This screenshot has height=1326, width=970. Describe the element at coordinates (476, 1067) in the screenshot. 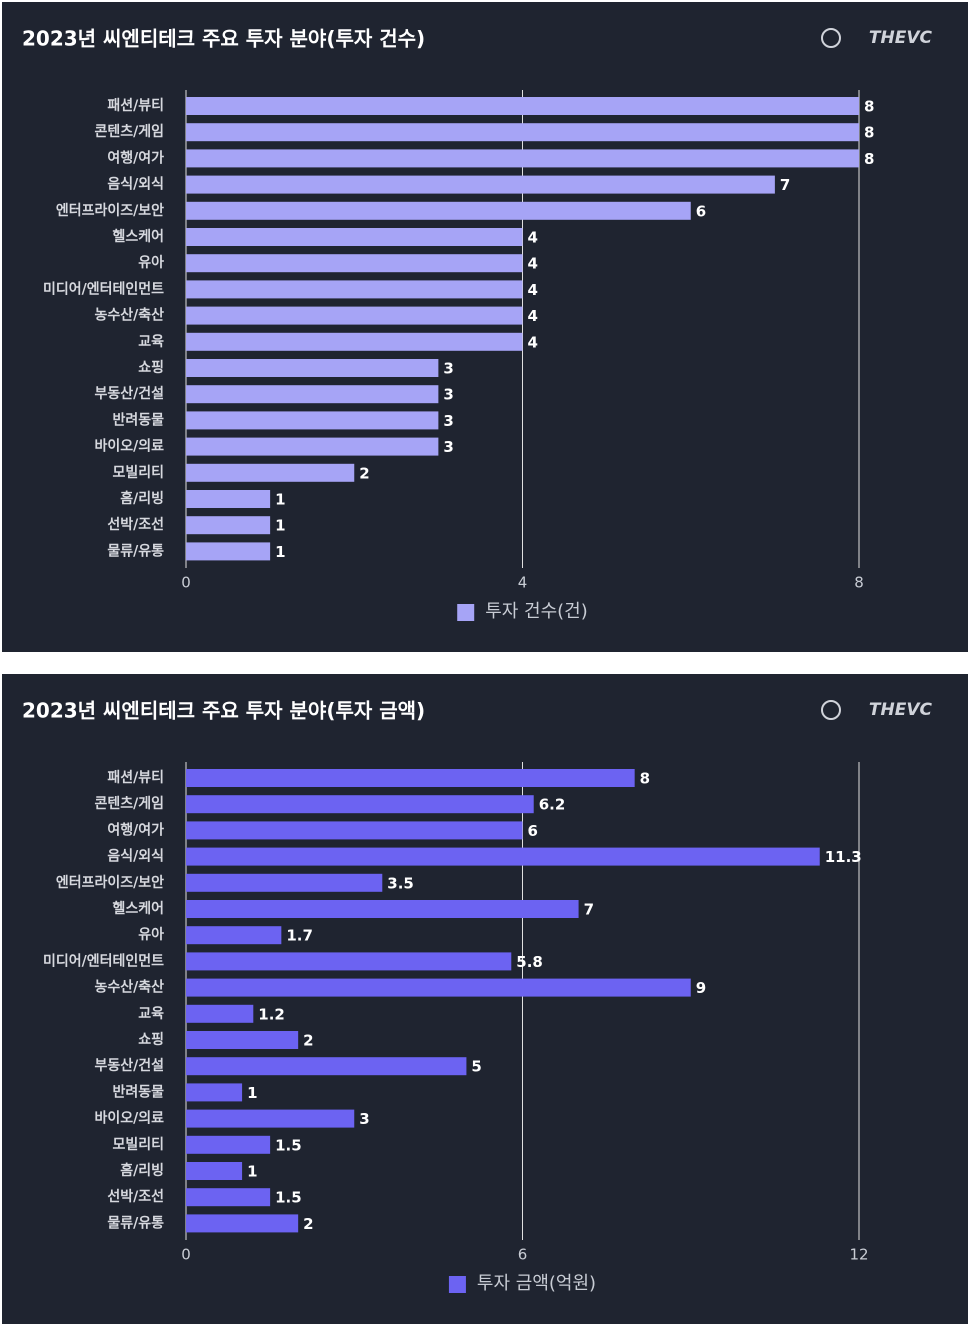

I see `value-label: 5` at that location.